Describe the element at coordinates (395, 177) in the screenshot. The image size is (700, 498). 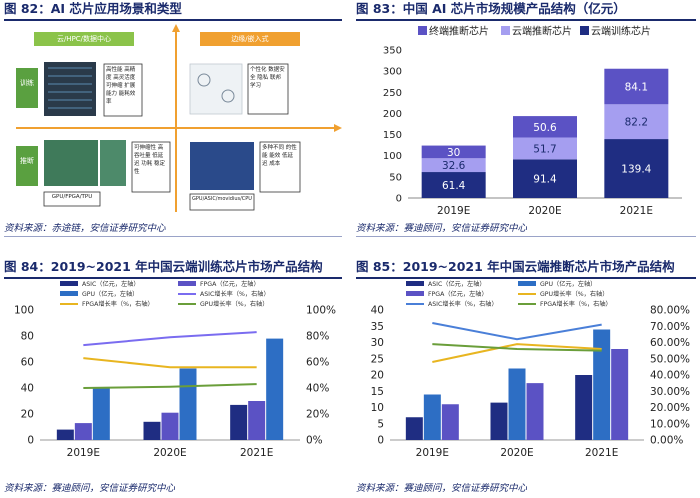
I see `y-tick-label: 50` at that location.